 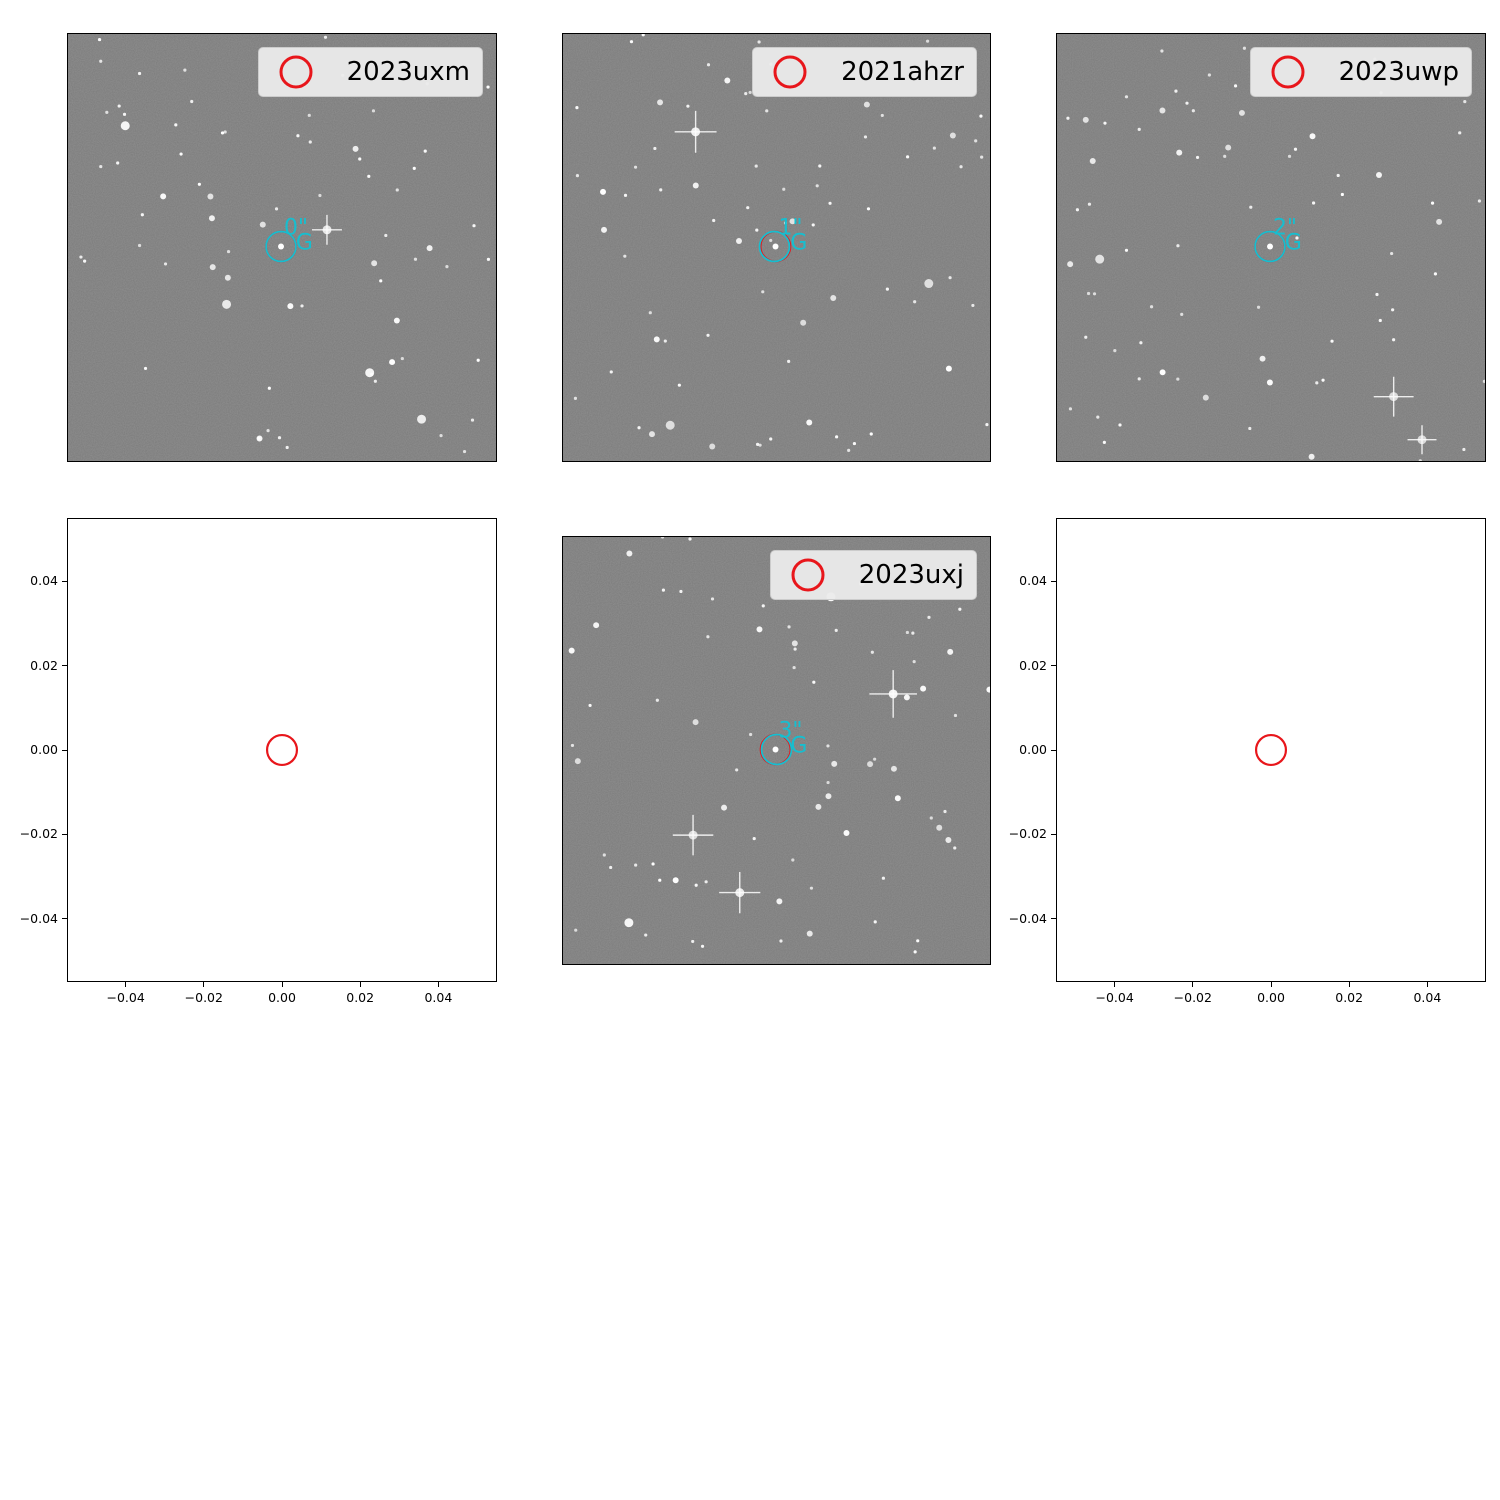 I want to click on legend: 2021ahzr, so click(x=864, y=72).